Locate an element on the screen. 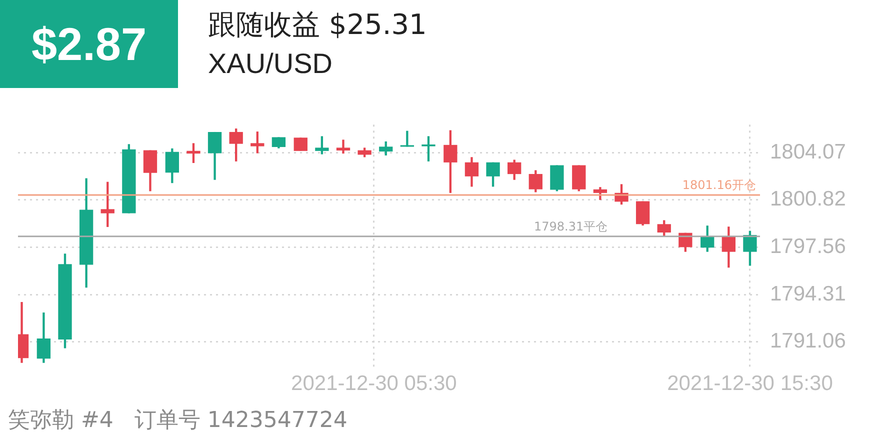  y-tick-label: 1791.06 is located at coordinates (808, 341).